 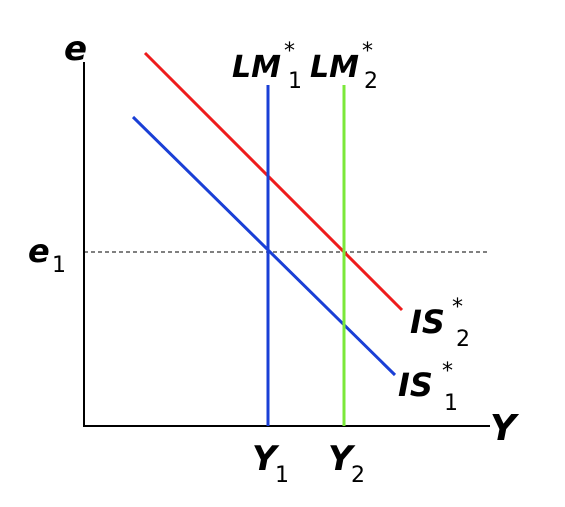 What do you see at coordinates (358, 475) in the screenshot?
I see `y2-subscript: 2` at bounding box center [358, 475].